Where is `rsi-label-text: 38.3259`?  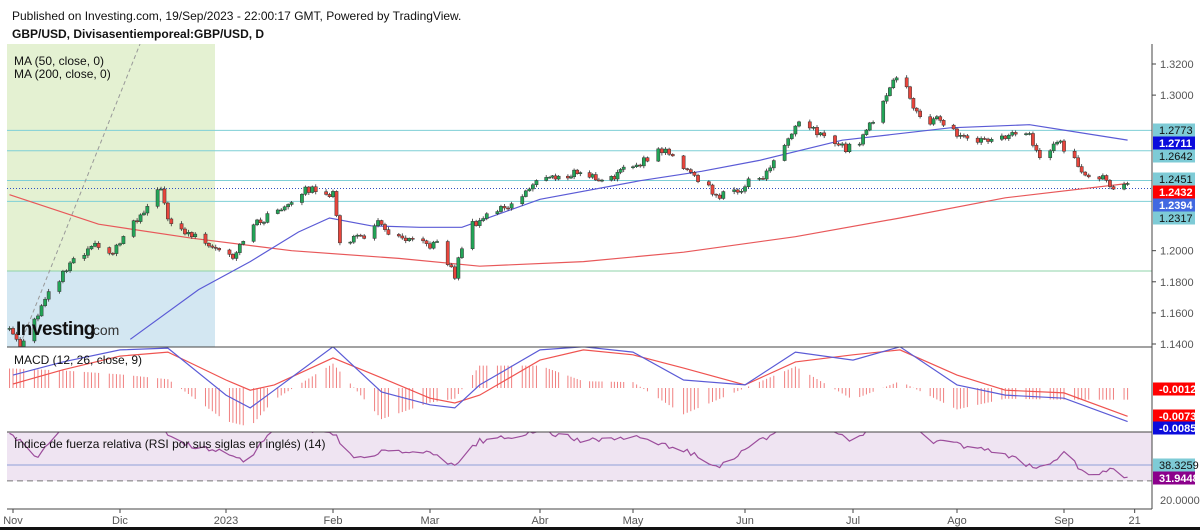 rsi-label-text: 38.3259 is located at coordinates (1179, 466).